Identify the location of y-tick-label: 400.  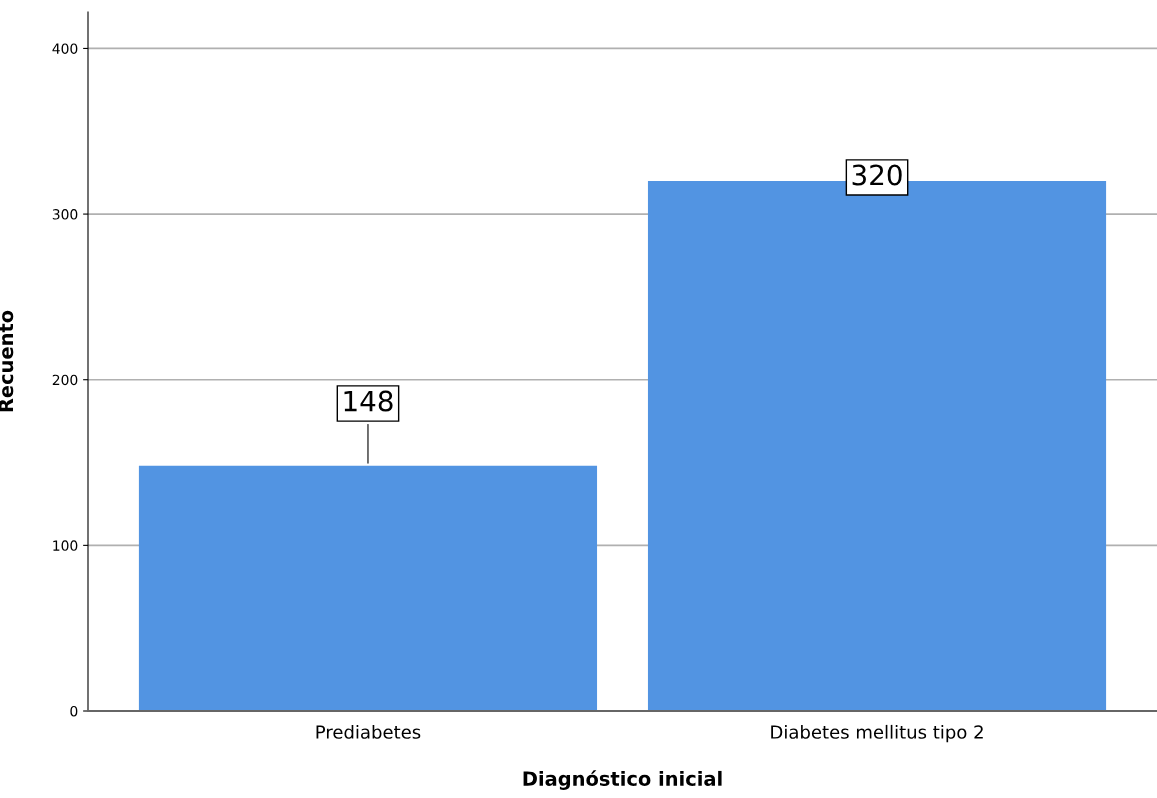
(65, 48).